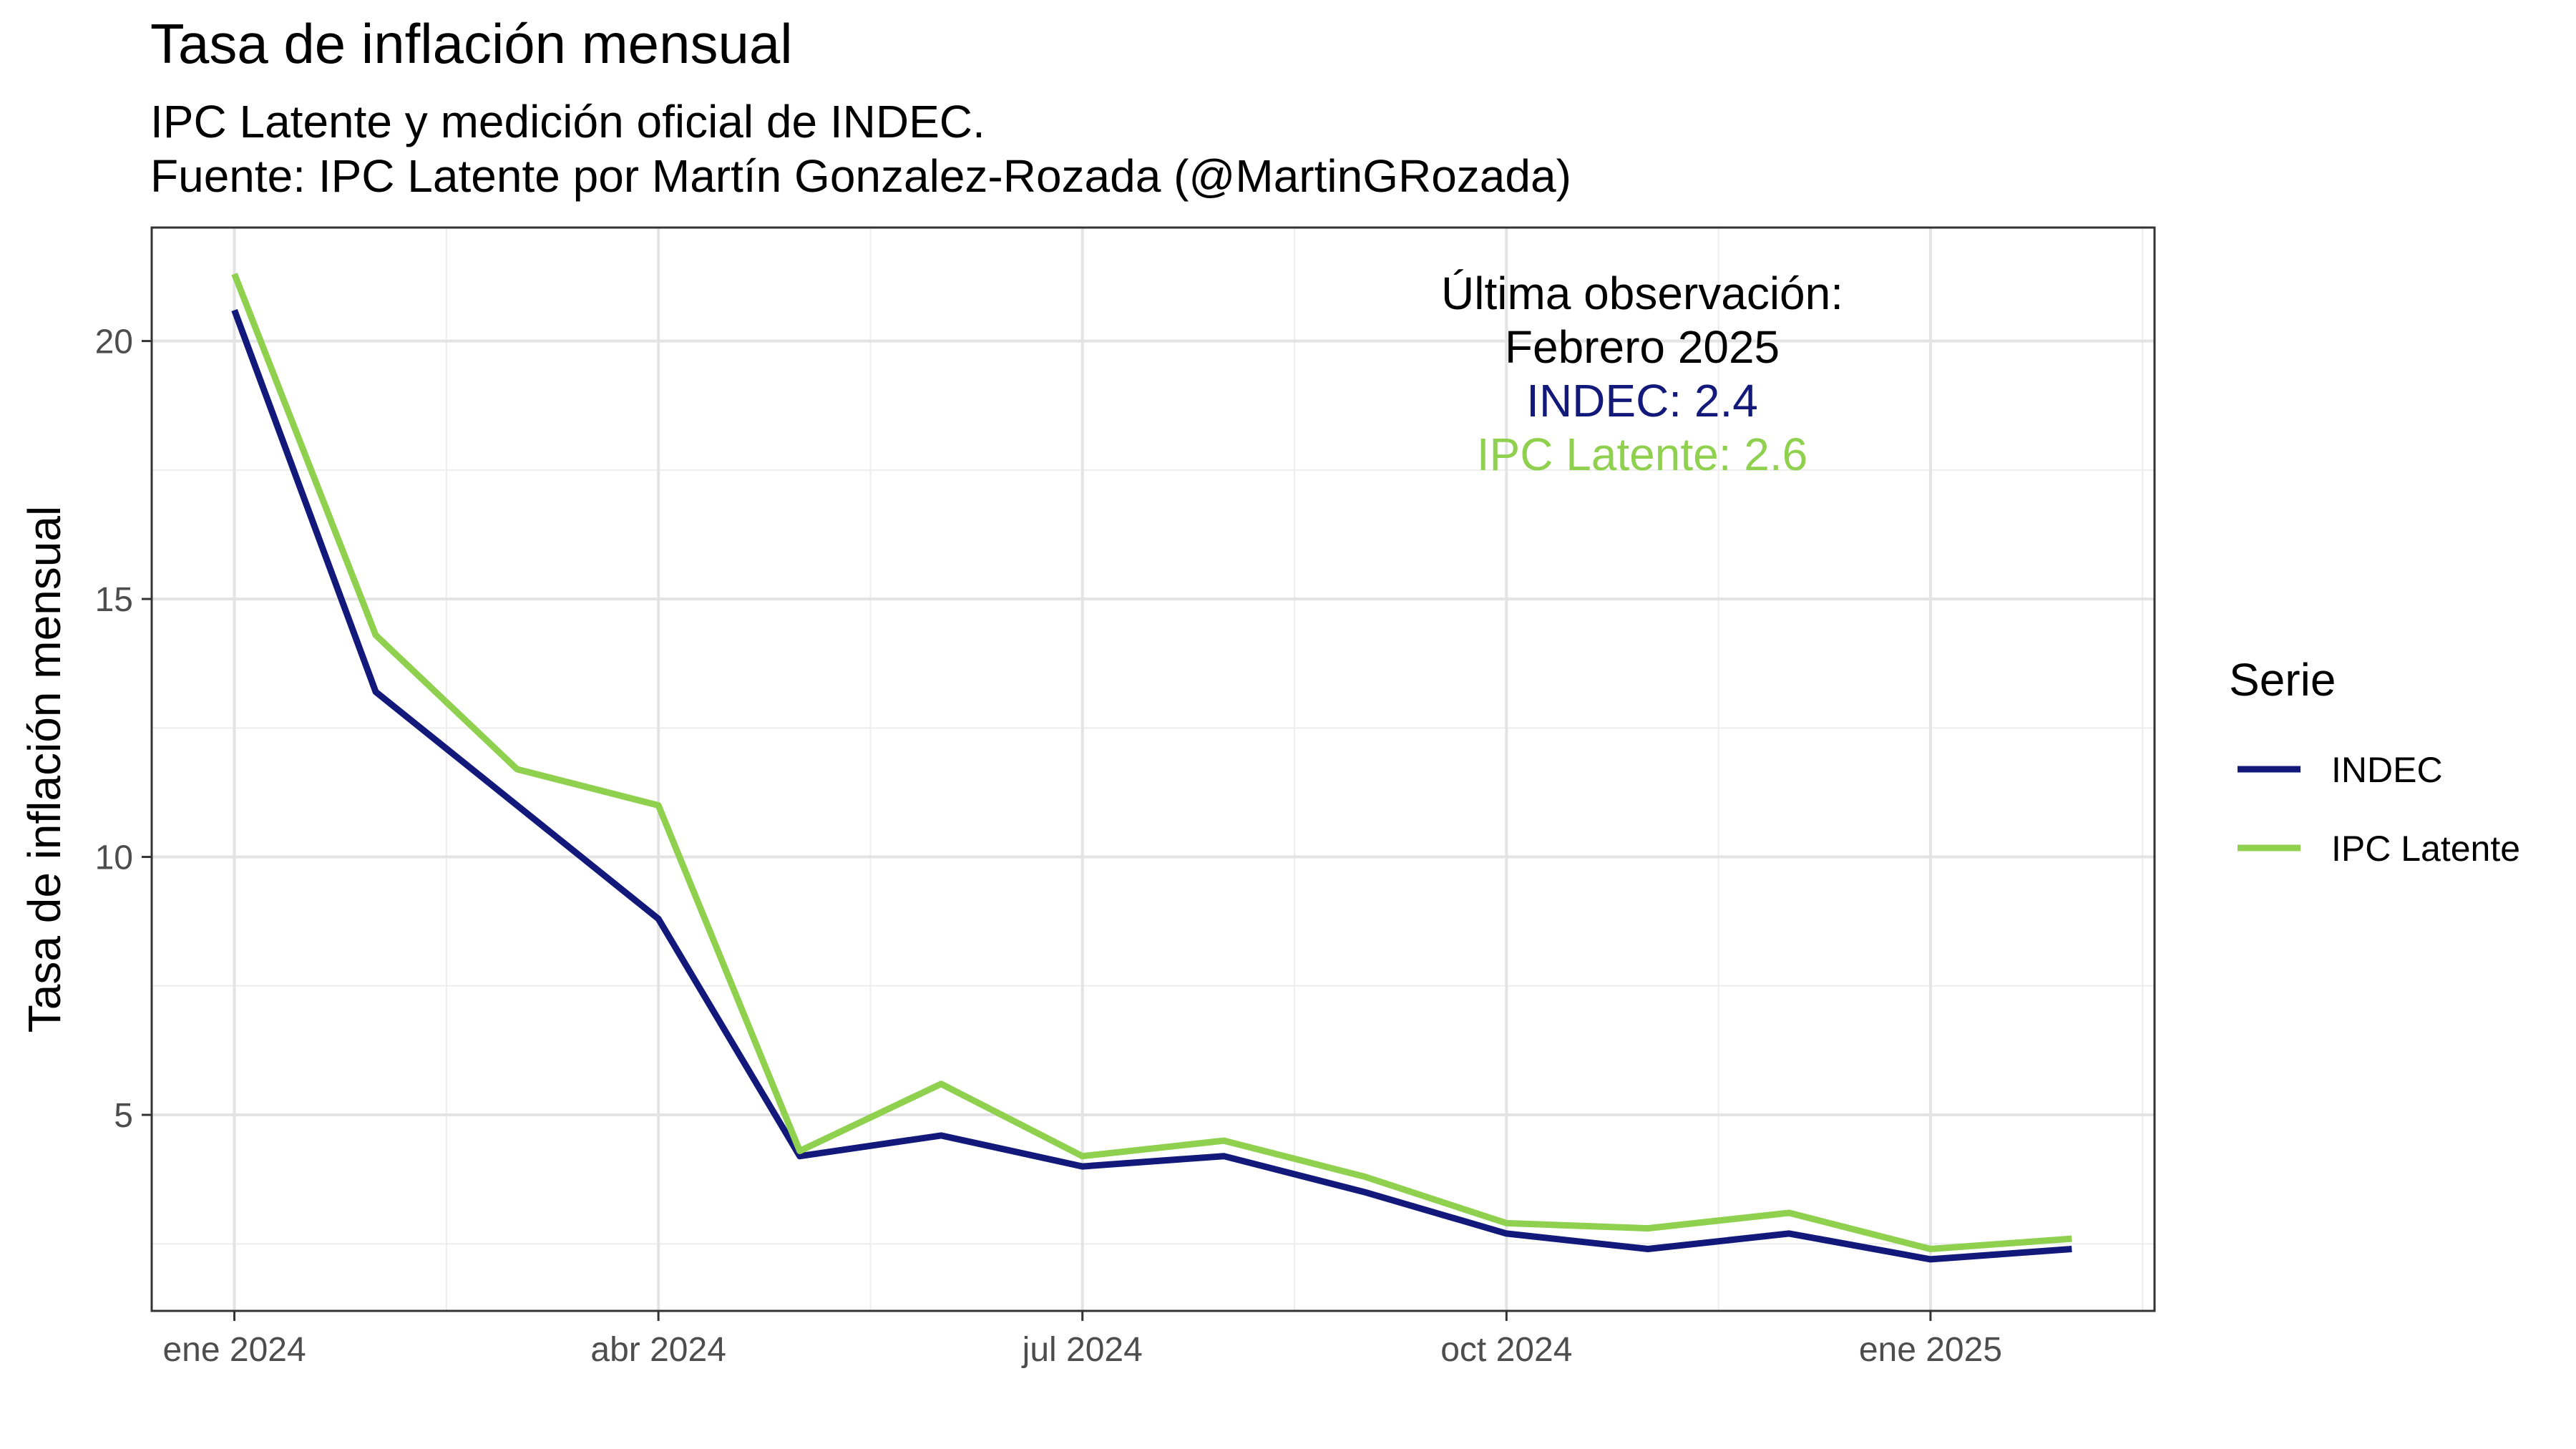 This screenshot has height=1449, width=2576. Describe the element at coordinates (658, 1350) in the screenshot. I see `x-tick-label: abr 2024` at that location.